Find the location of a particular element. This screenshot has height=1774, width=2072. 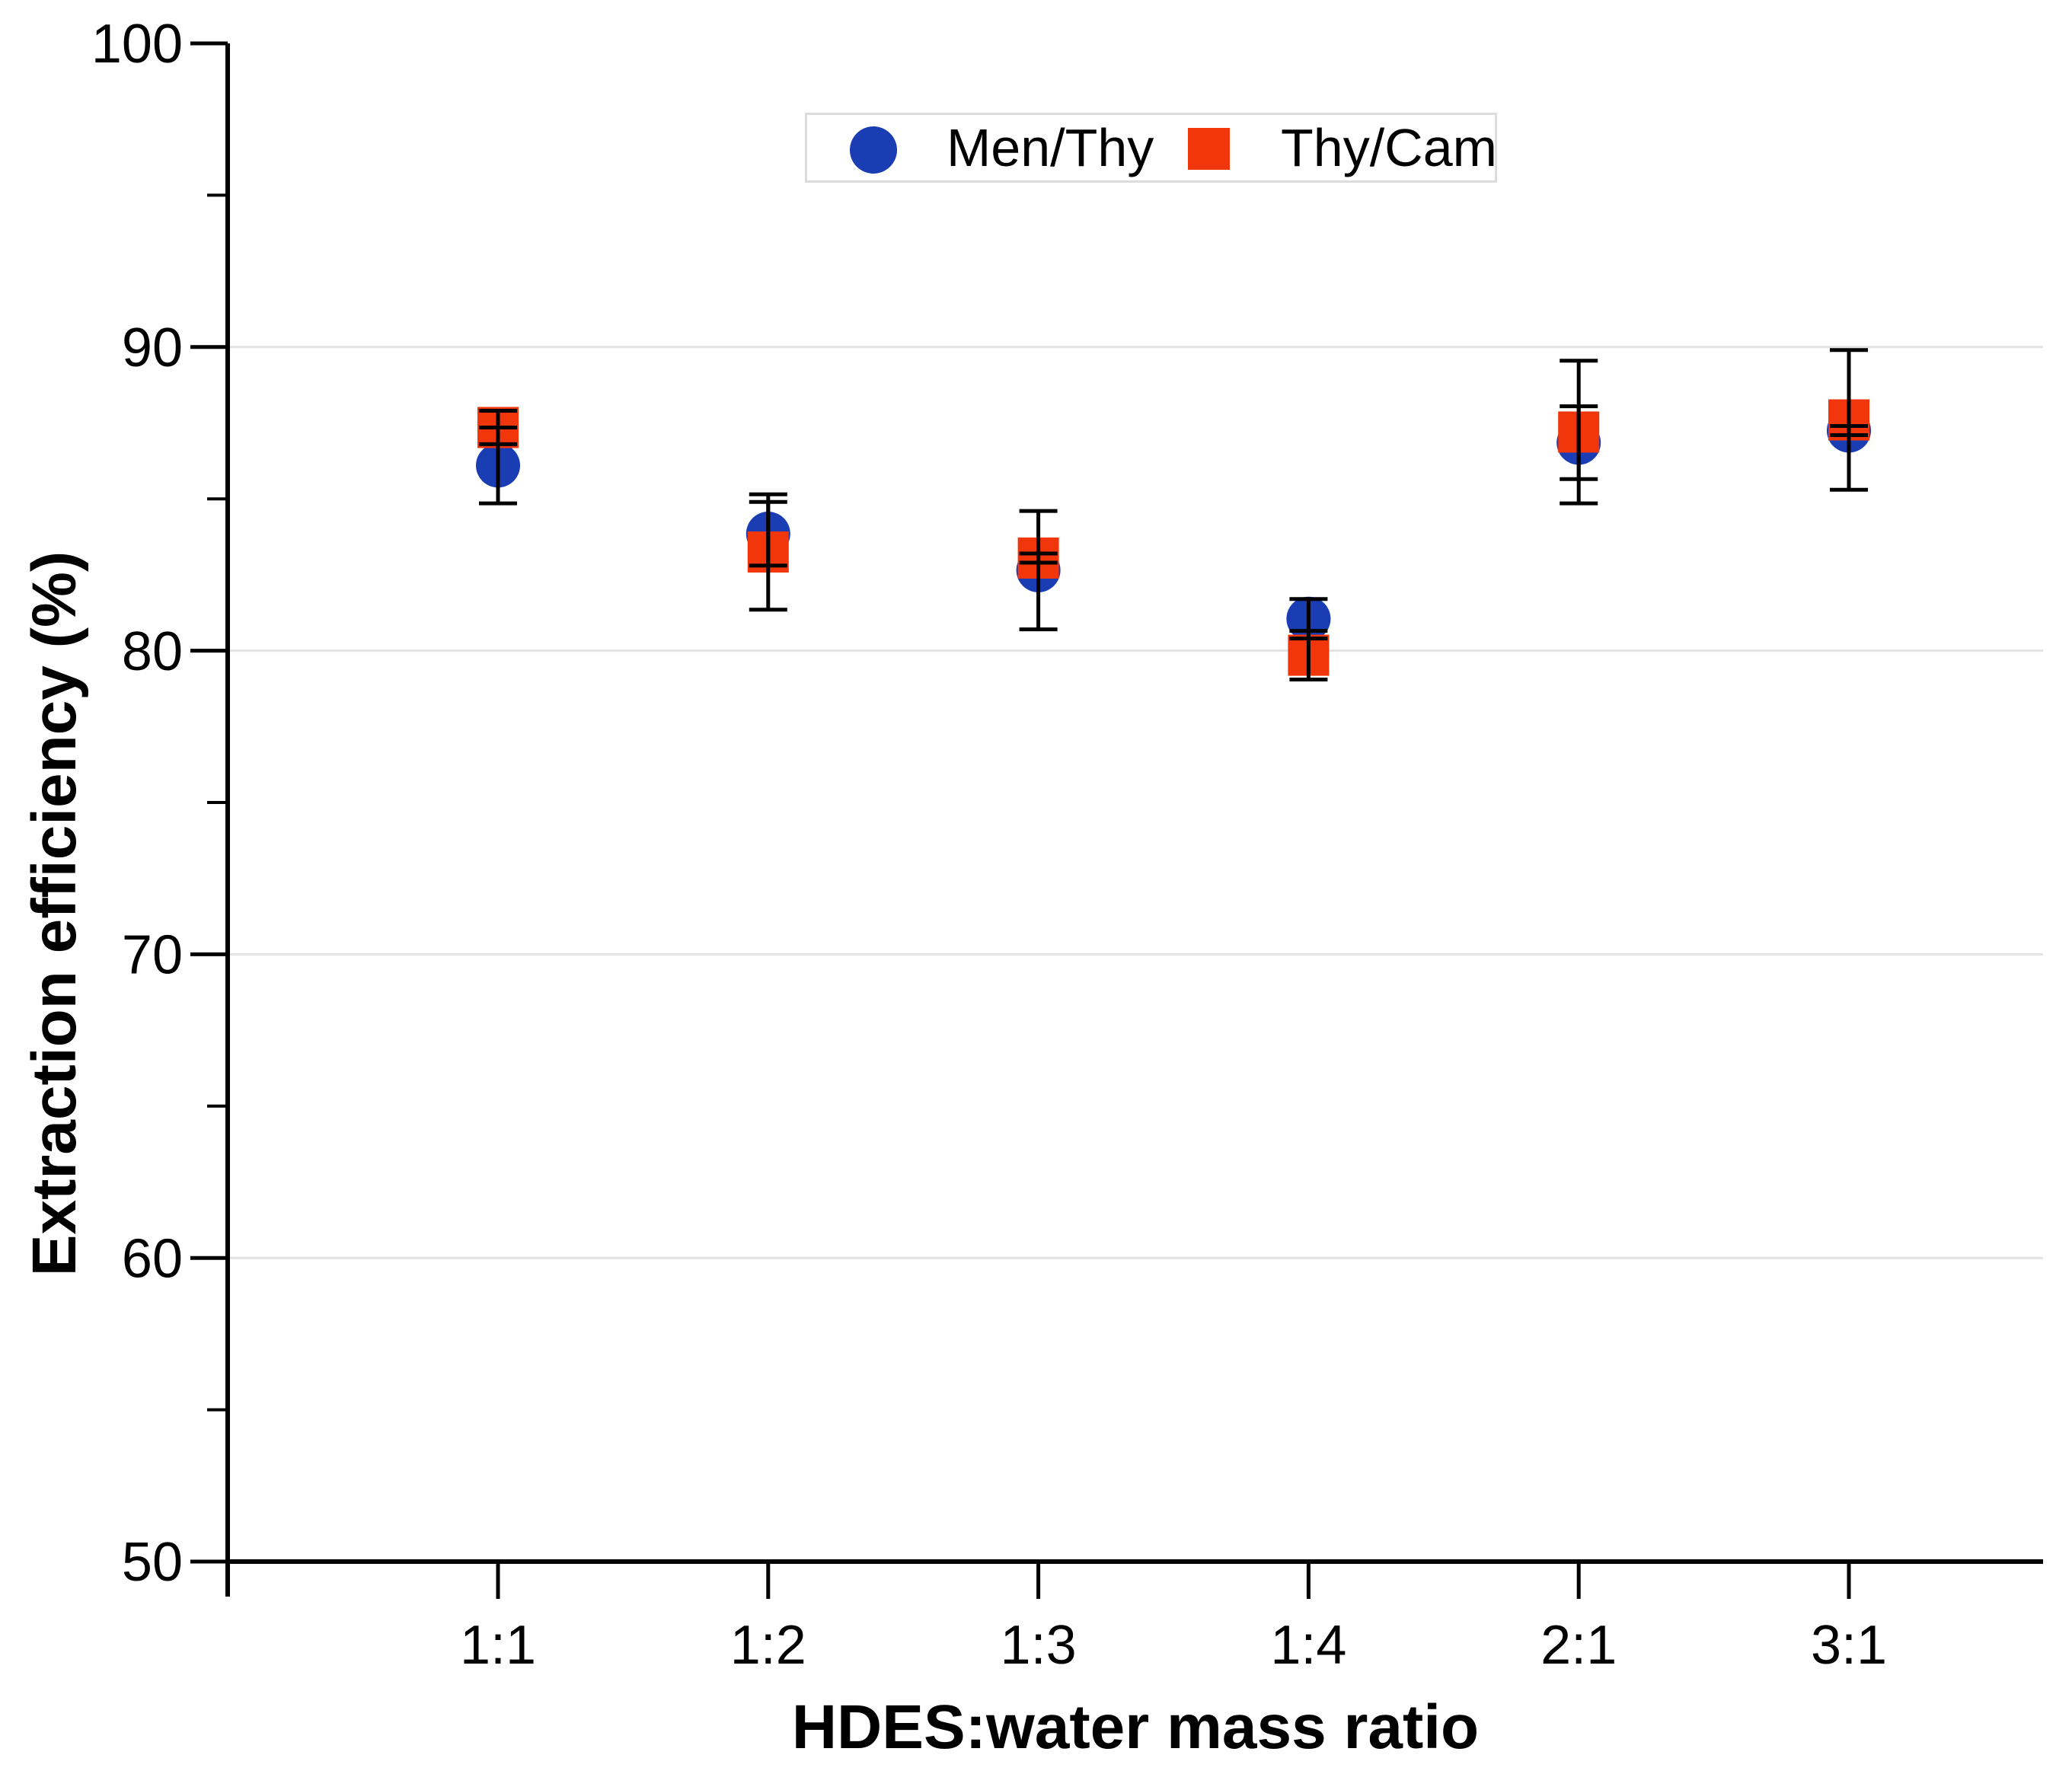

x-tick-label: 1:1 is located at coordinates (498, 1646).